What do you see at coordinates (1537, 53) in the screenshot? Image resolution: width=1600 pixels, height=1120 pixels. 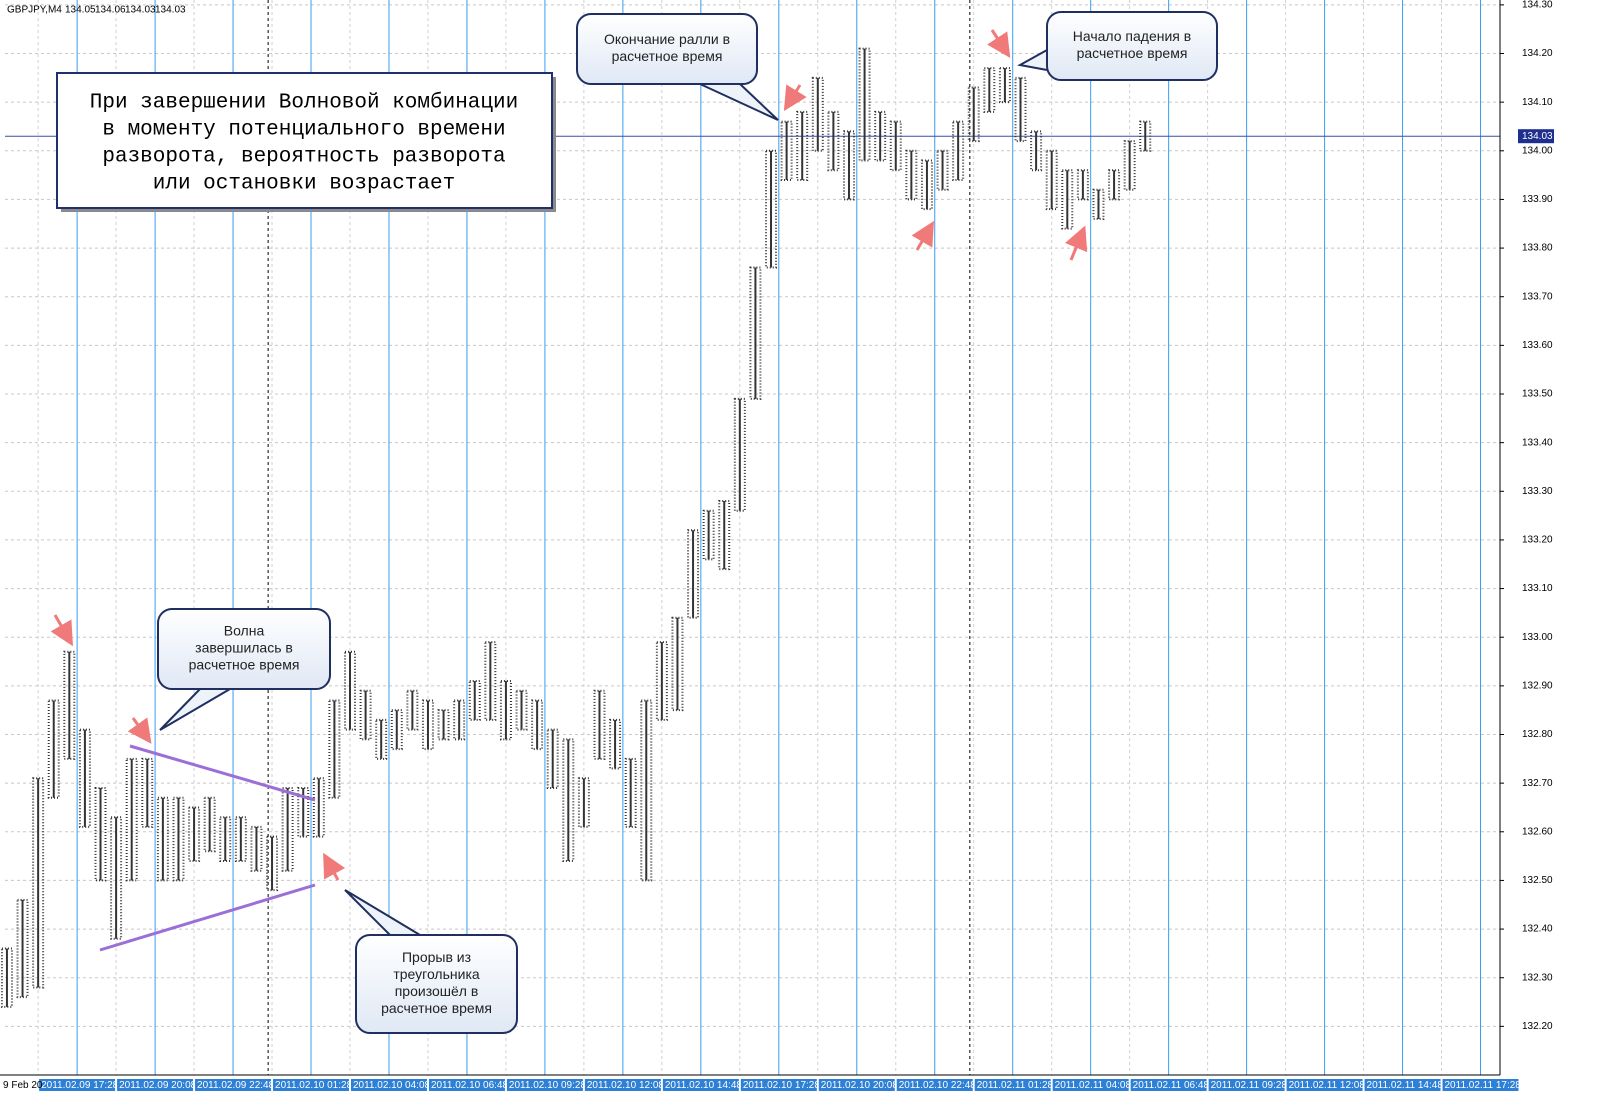 I see `y-tick-label: 134.20` at bounding box center [1537, 53].